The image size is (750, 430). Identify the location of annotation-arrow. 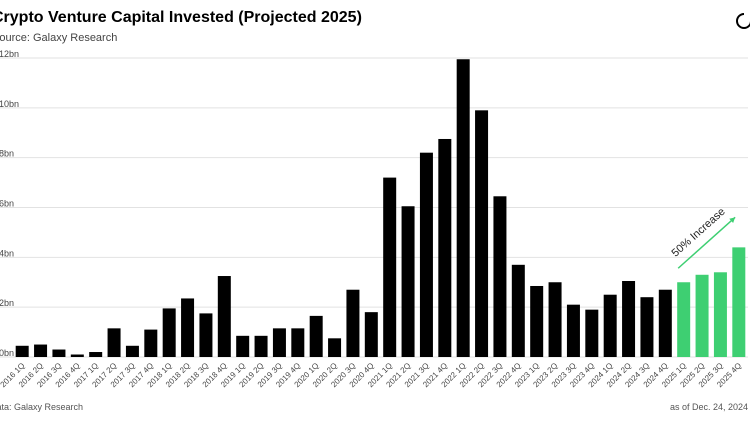
(706, 242).